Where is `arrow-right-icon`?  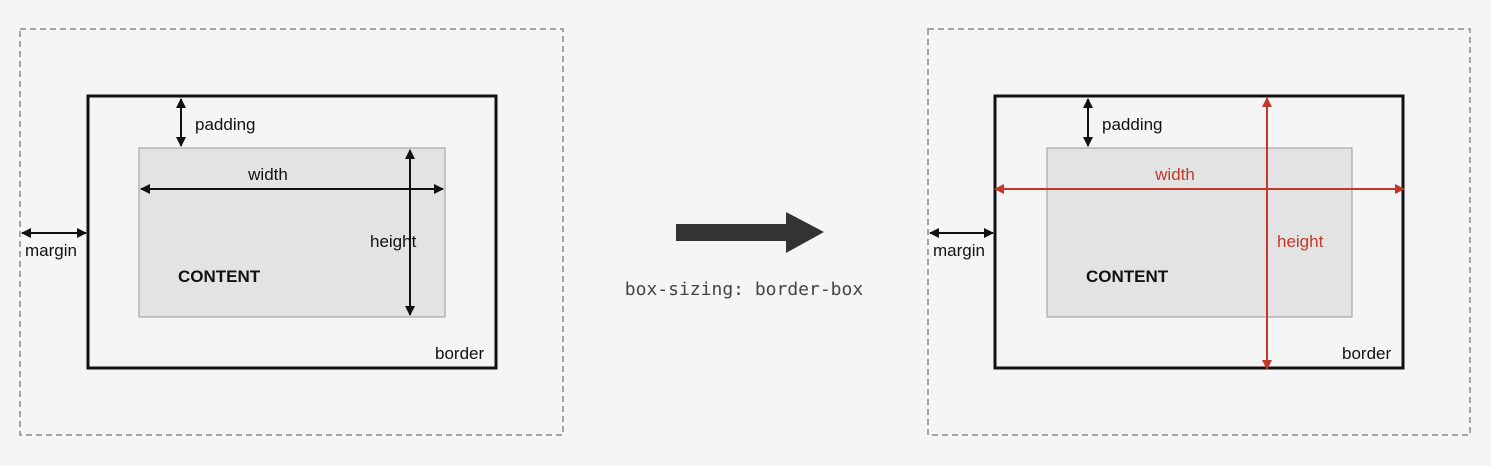
arrow-right-icon is located at coordinates (750, 232).